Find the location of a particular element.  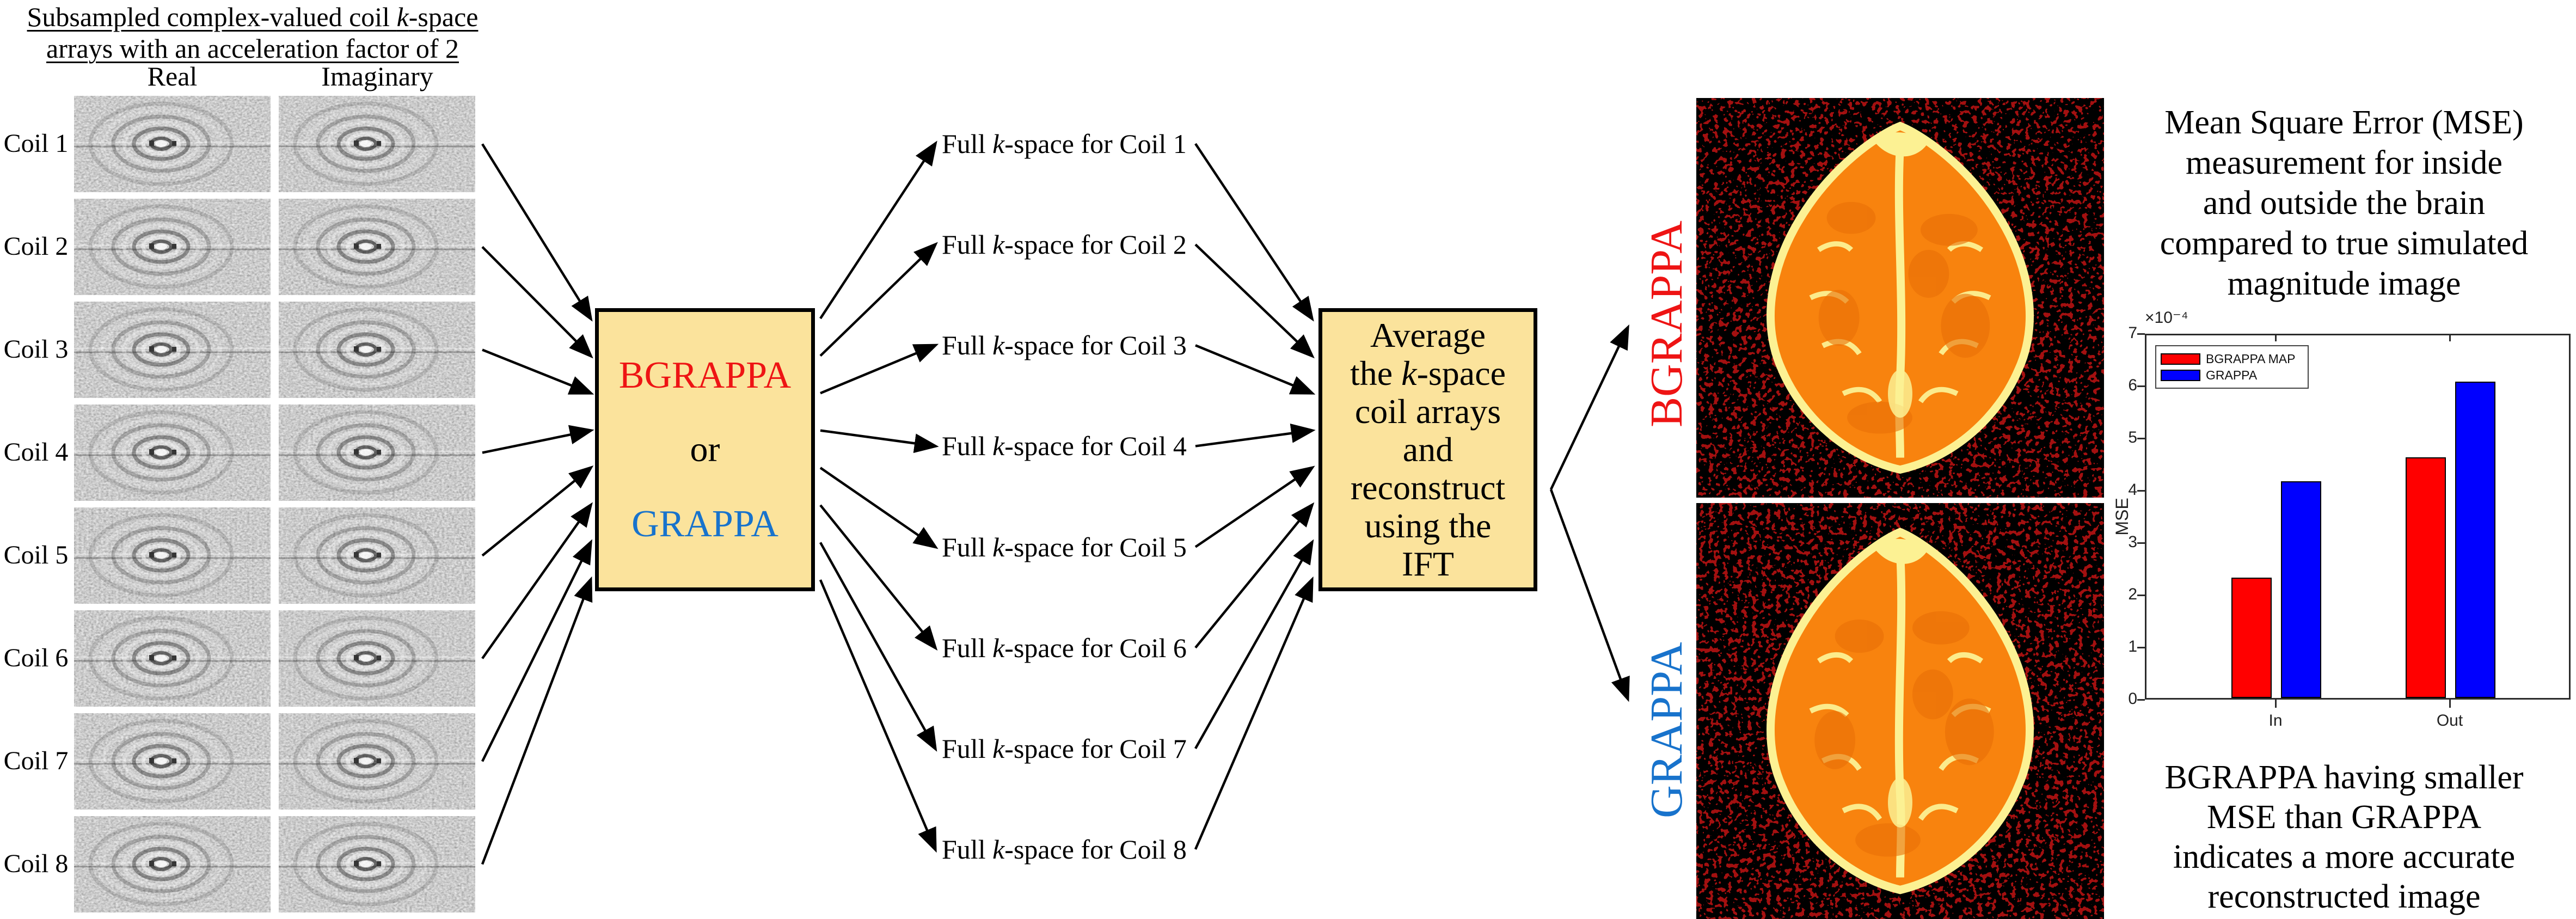

y-tick-label: 3 is located at coordinates (2132, 542).